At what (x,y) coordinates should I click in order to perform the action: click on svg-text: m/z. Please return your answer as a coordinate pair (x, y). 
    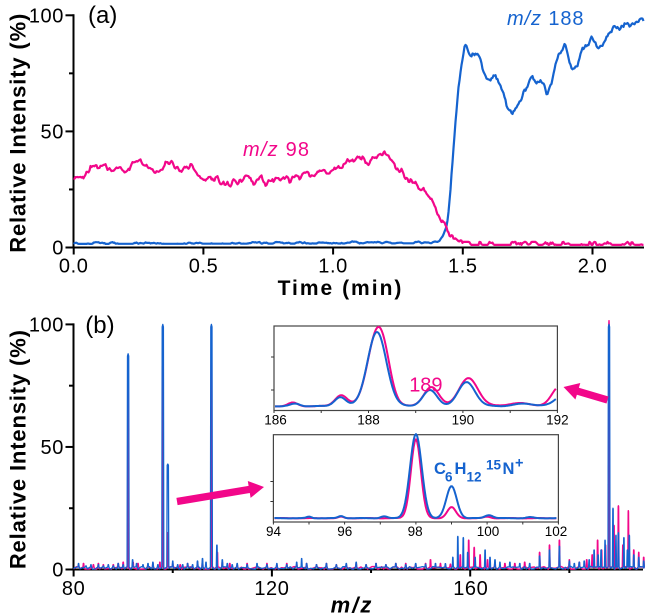
    Looking at the image, I should click on (352, 604).